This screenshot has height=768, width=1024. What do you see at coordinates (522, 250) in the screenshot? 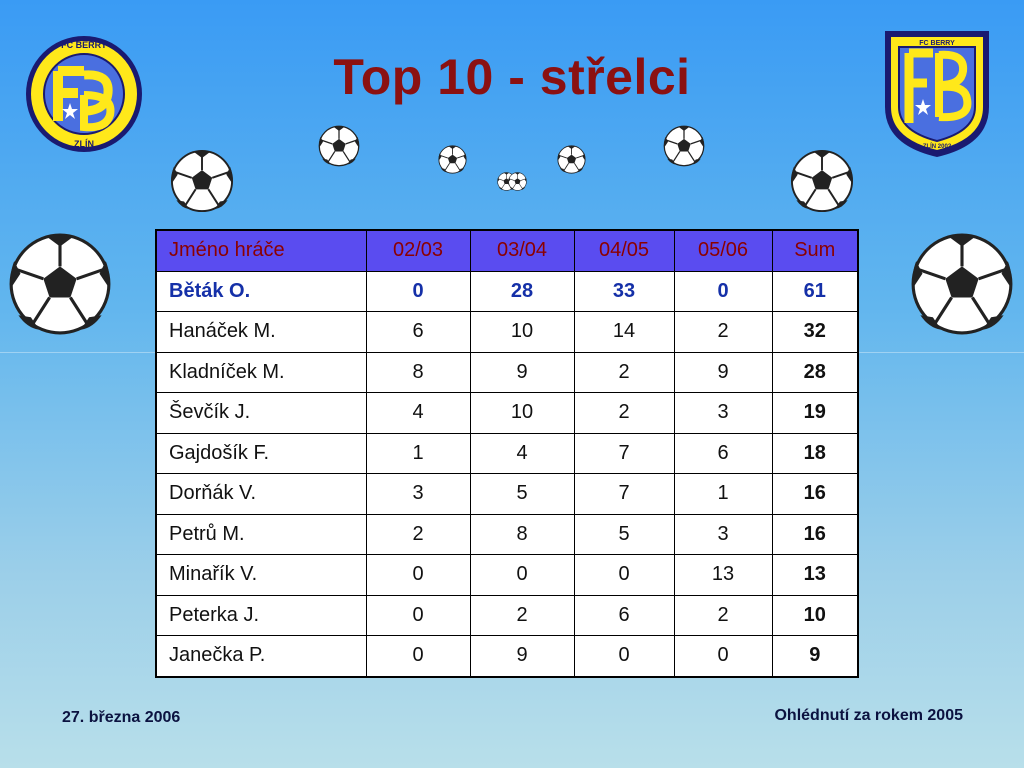
I see `col-header-season-03-04: 03/04` at bounding box center [522, 250].